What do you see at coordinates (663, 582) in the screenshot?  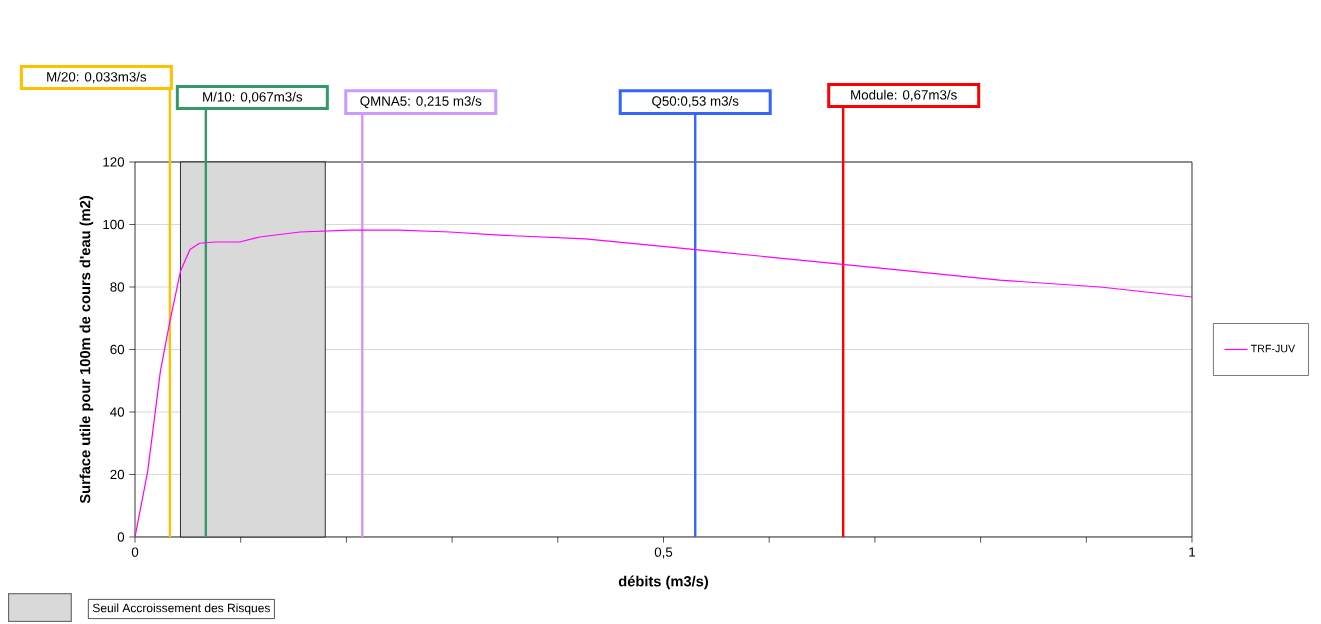 I see `x-axis-title: débits (m3/s)` at bounding box center [663, 582].